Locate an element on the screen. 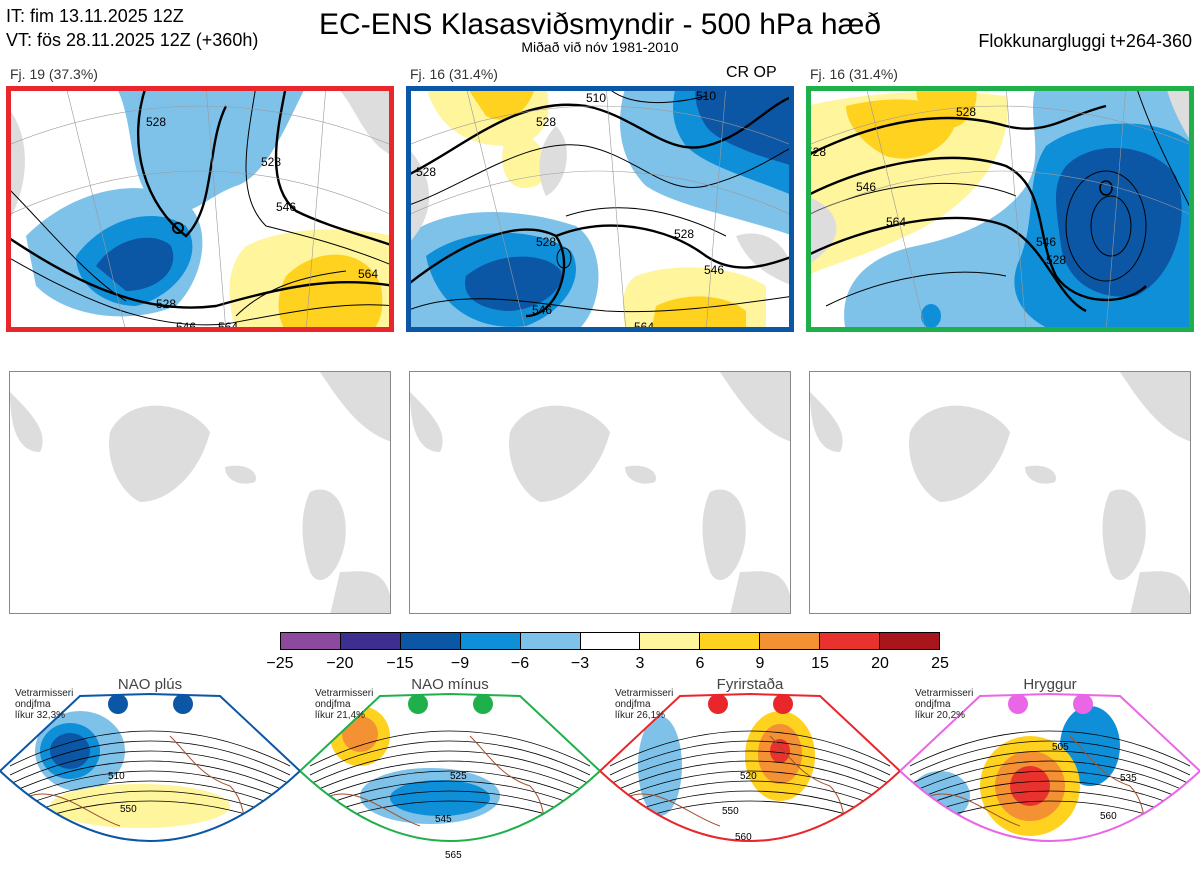 The height and width of the screenshot is (871, 1200). regime-contour-label: 520 is located at coordinates (748, 776).